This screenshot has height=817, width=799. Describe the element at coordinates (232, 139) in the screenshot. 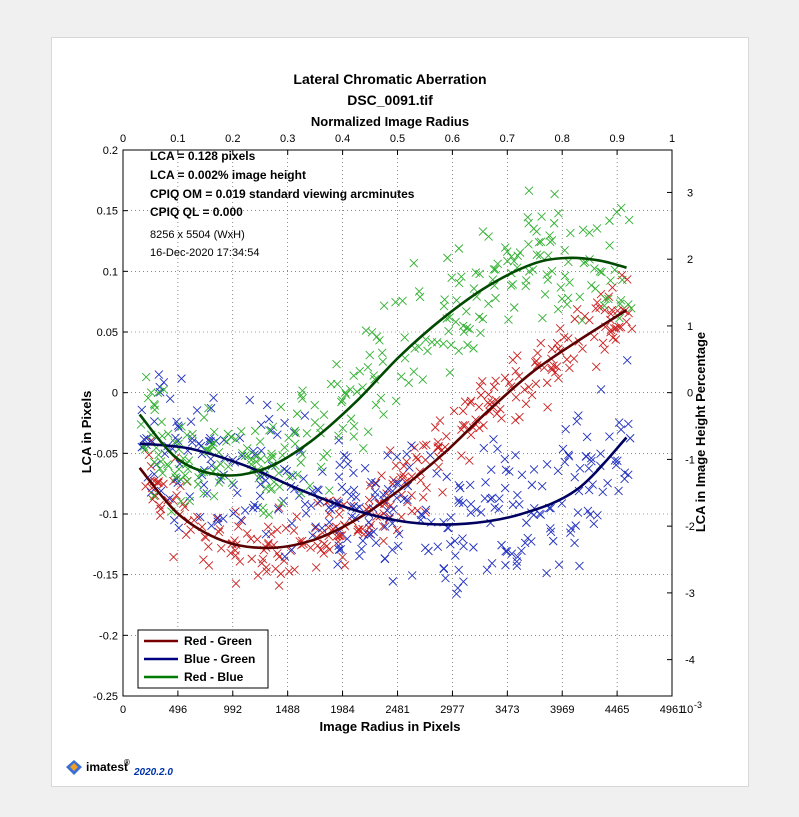

I see `x2-tick-label: 0.2` at that location.